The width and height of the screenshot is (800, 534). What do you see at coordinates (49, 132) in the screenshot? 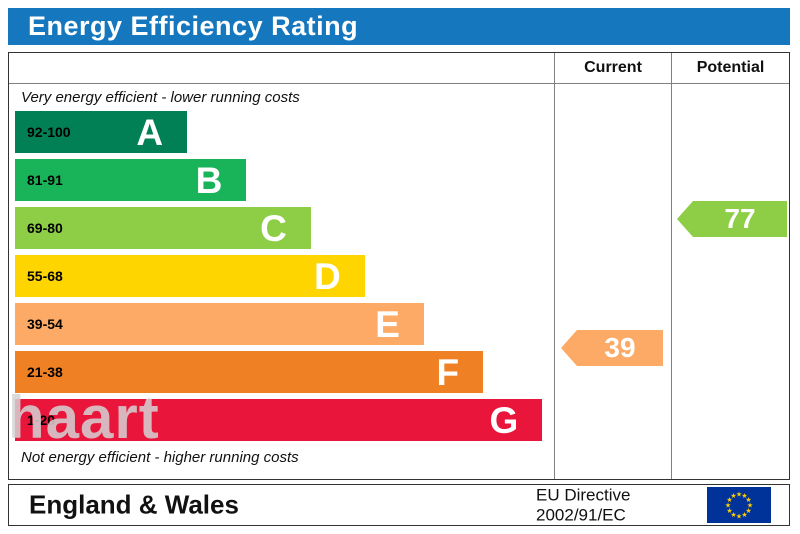
I see `band-a-range: 92-100` at bounding box center [49, 132].